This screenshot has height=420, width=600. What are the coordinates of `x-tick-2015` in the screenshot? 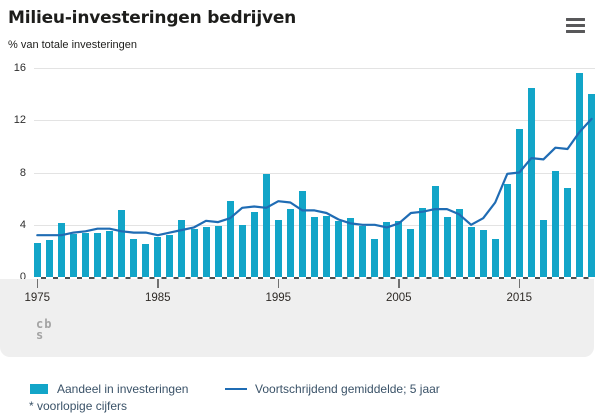 It's located at (519, 283).